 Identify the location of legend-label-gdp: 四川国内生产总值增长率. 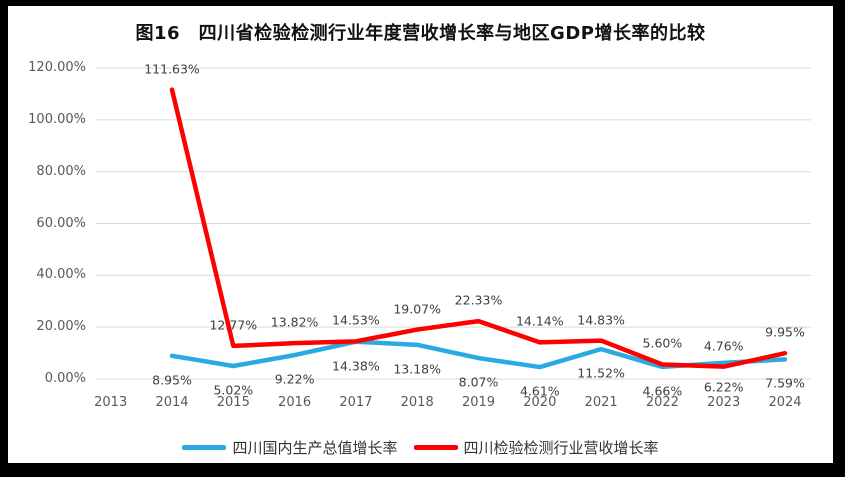
(315, 448).